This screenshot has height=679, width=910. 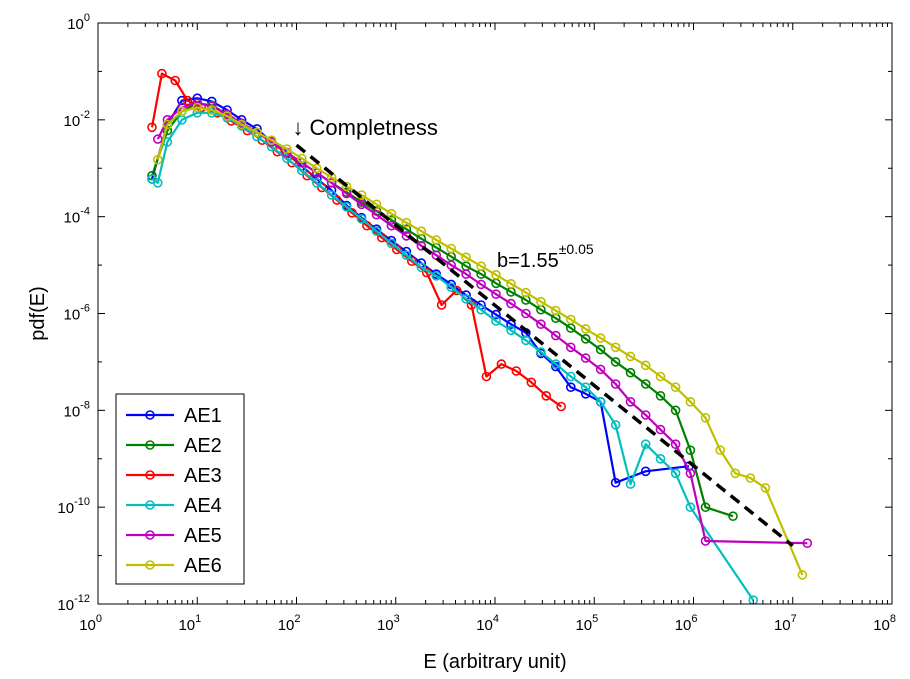 I want to click on legend-label: AE6, so click(x=203, y=566).